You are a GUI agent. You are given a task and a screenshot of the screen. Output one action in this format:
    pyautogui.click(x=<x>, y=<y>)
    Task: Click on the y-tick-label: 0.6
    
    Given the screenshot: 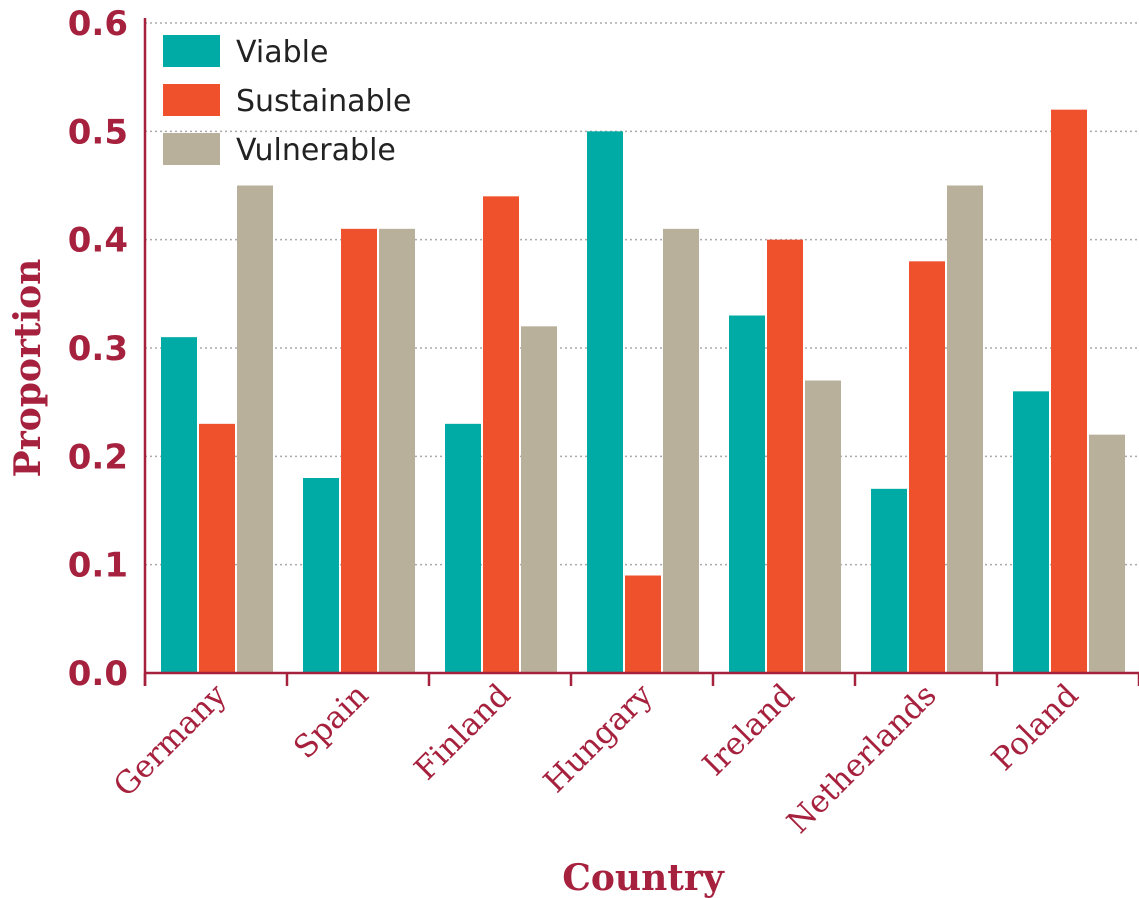 What is the action you would take?
    pyautogui.click(x=98, y=24)
    